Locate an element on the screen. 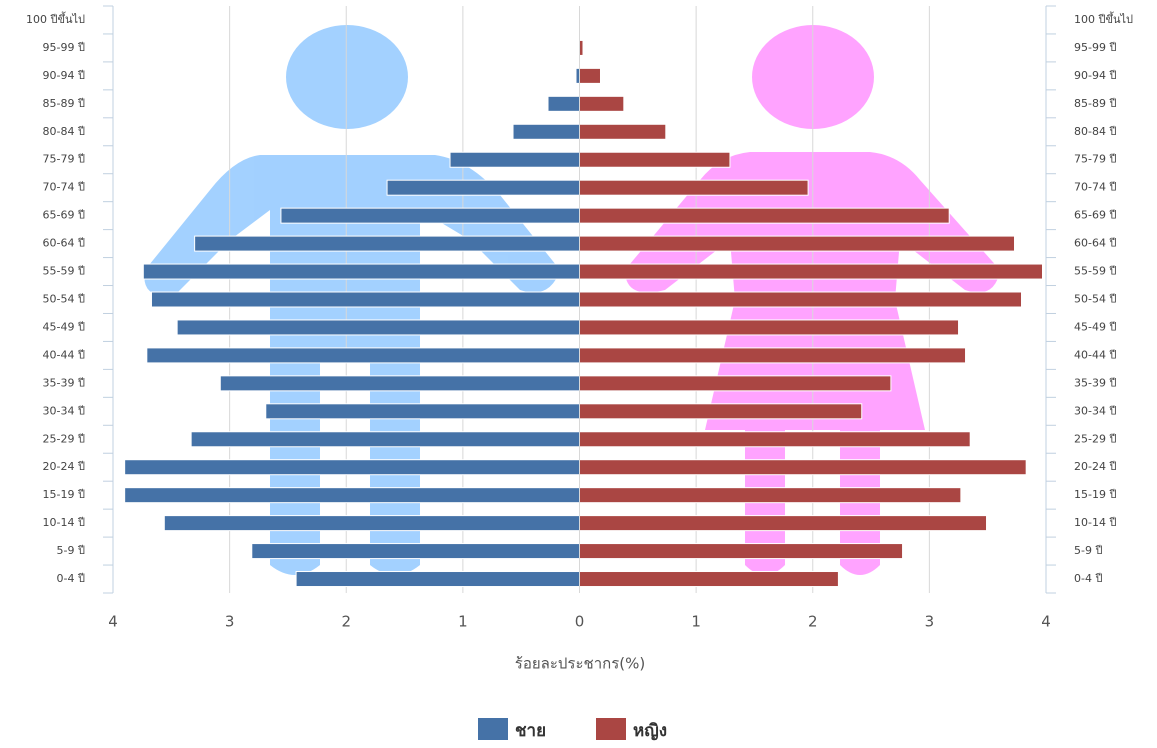 This screenshot has width=1157, height=748. y-tick-label-right: 70-74 ปี is located at coordinates (1095, 187).